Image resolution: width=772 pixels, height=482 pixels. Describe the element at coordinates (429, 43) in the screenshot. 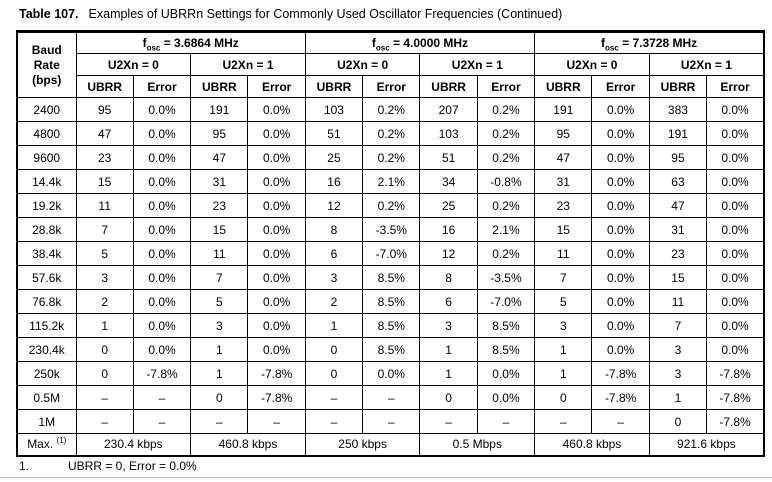

I see `fosc-value: = 4.0000 MHz` at that location.